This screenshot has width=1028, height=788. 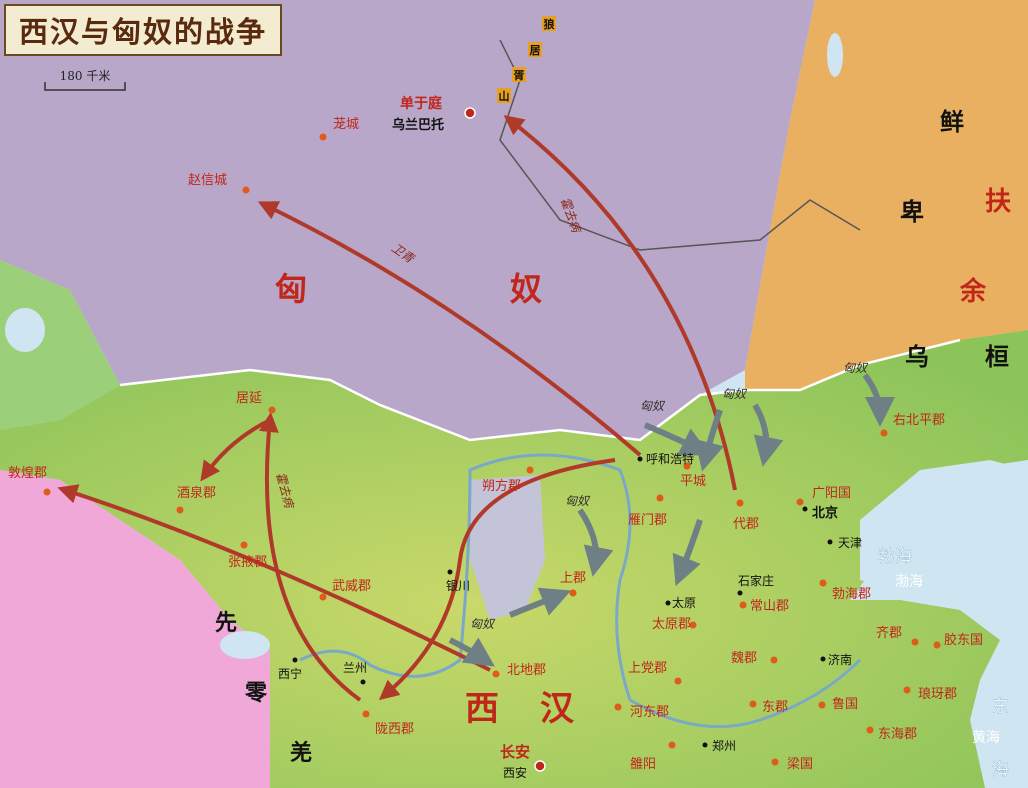 What do you see at coordinates (450, 572) in the screenshot?
I see `dot-yinchuan` at bounding box center [450, 572].